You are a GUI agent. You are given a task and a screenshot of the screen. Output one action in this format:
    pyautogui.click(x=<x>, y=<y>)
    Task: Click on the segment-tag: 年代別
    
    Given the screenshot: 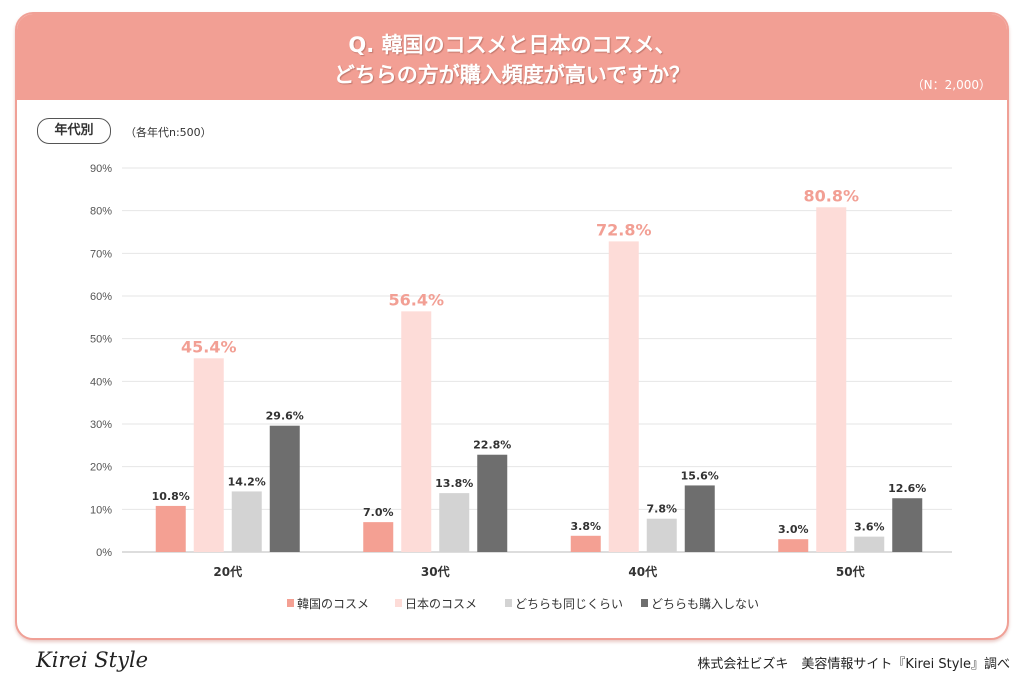 What is the action you would take?
    pyautogui.click(x=74, y=131)
    